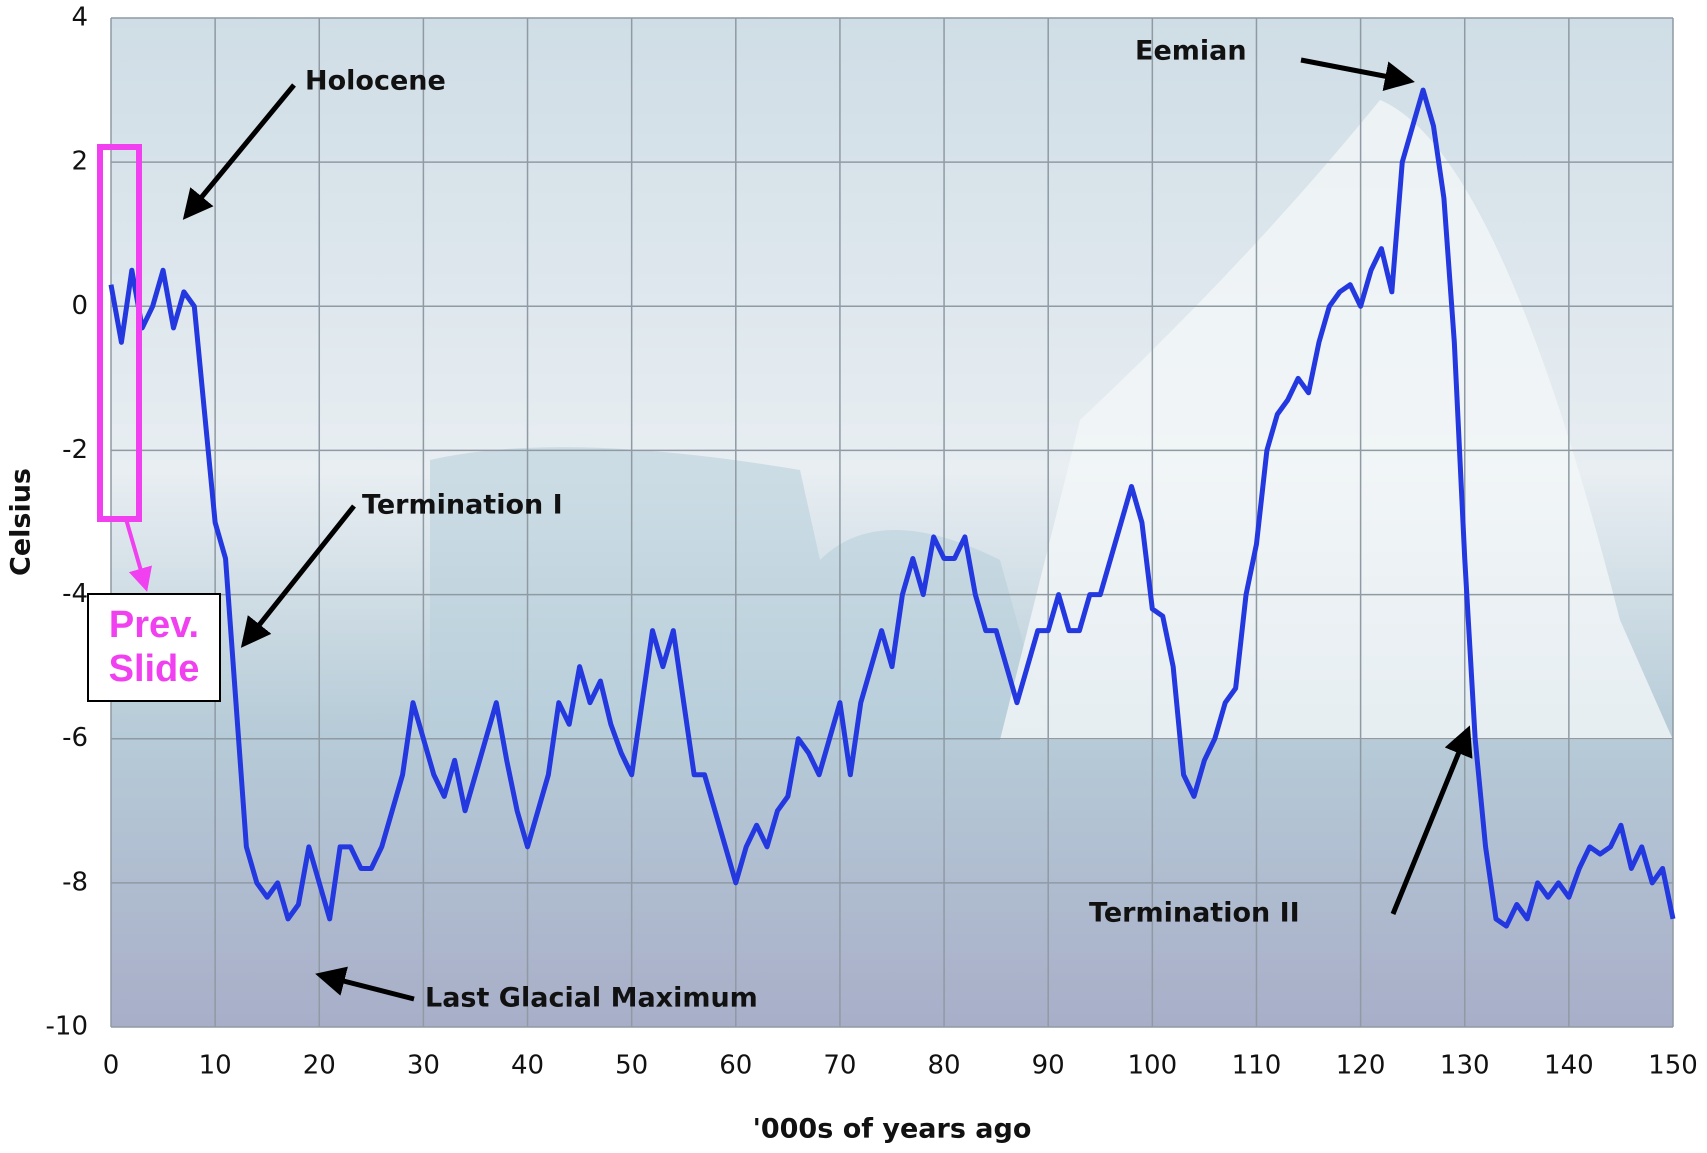 The width and height of the screenshot is (1707, 1153). What do you see at coordinates (892, 1129) in the screenshot?
I see `x-axis-label: '000s of years ago` at bounding box center [892, 1129].